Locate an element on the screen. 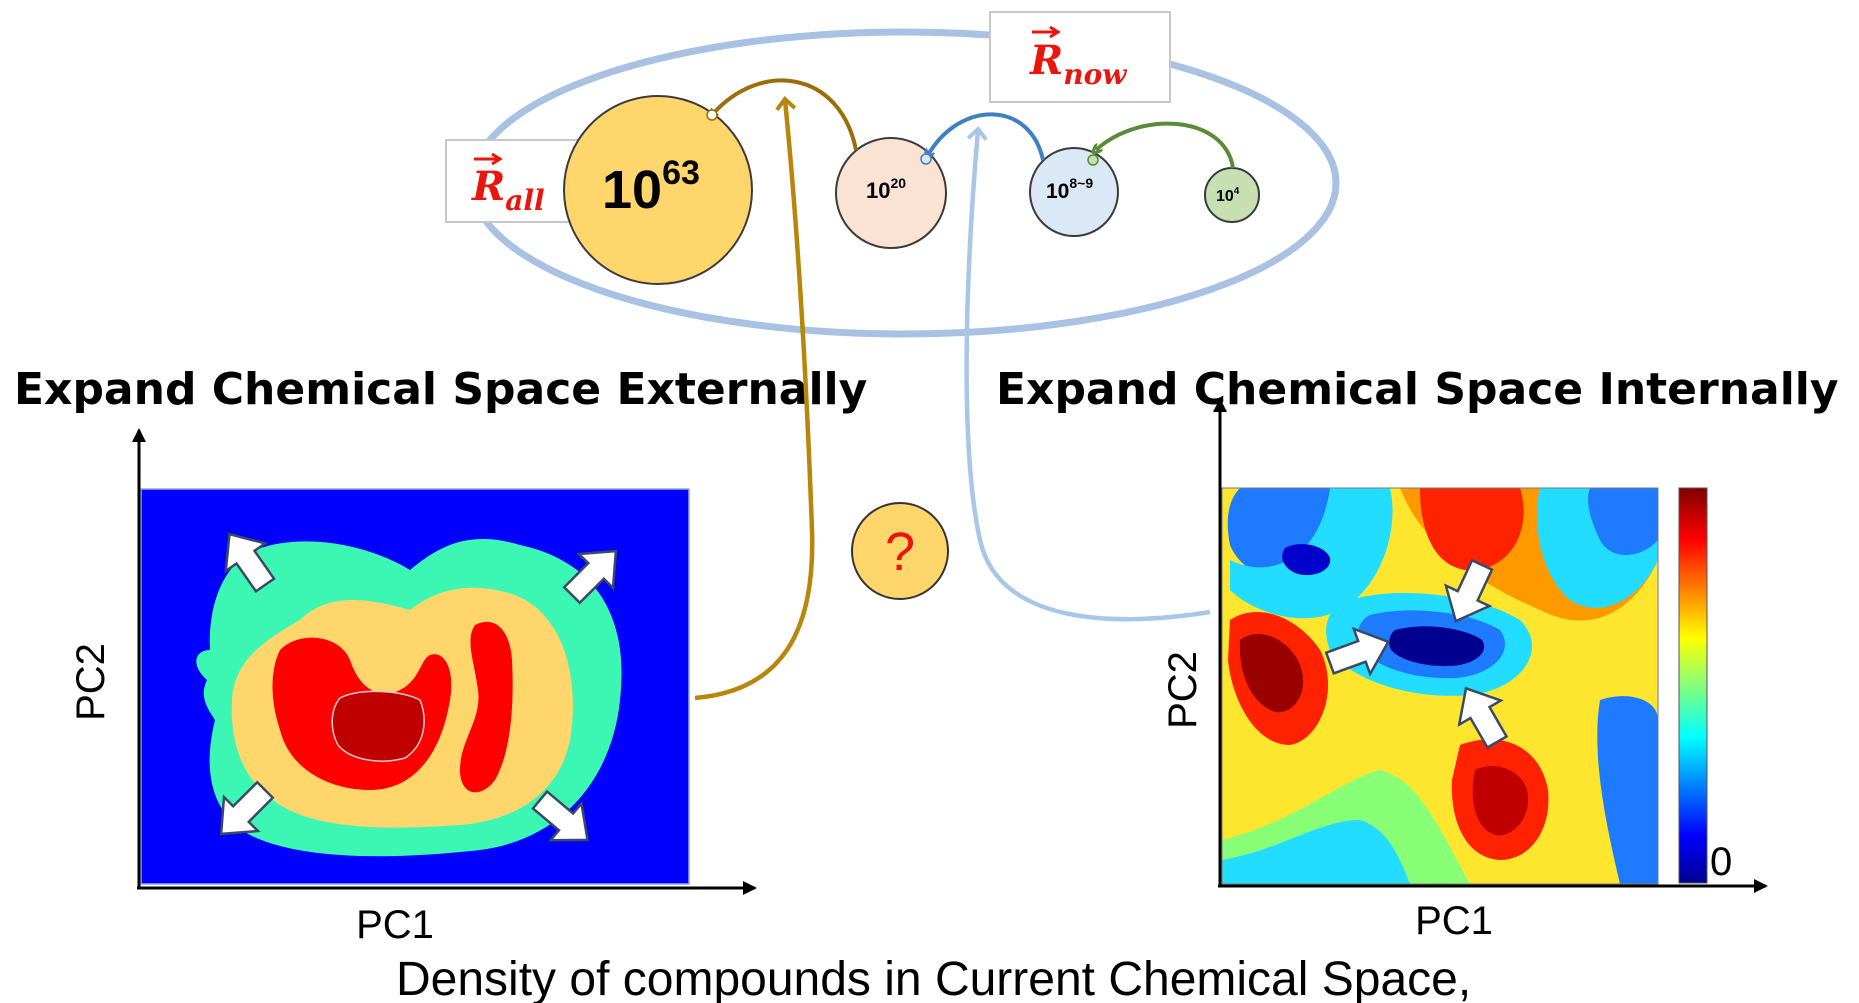  question-mark: ? is located at coordinates (900, 552).